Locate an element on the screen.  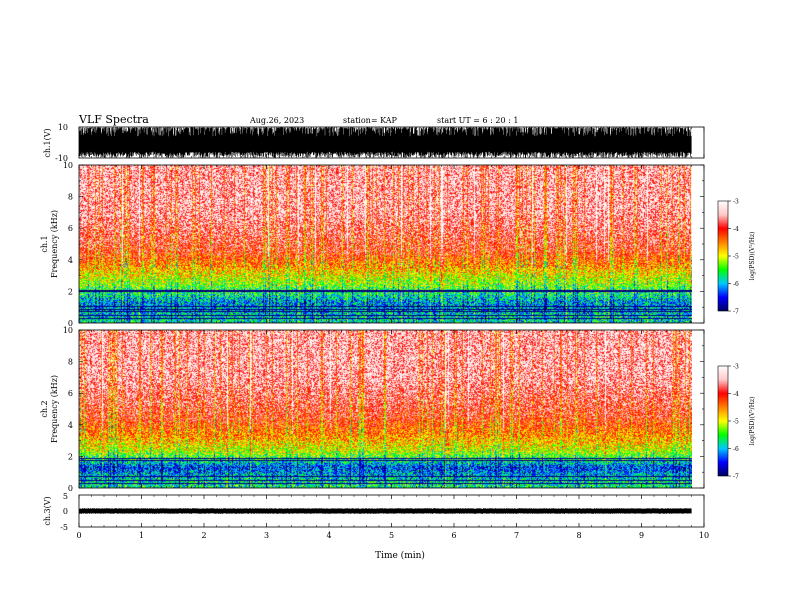
ch3-waveform-line is located at coordinates (385, 511).